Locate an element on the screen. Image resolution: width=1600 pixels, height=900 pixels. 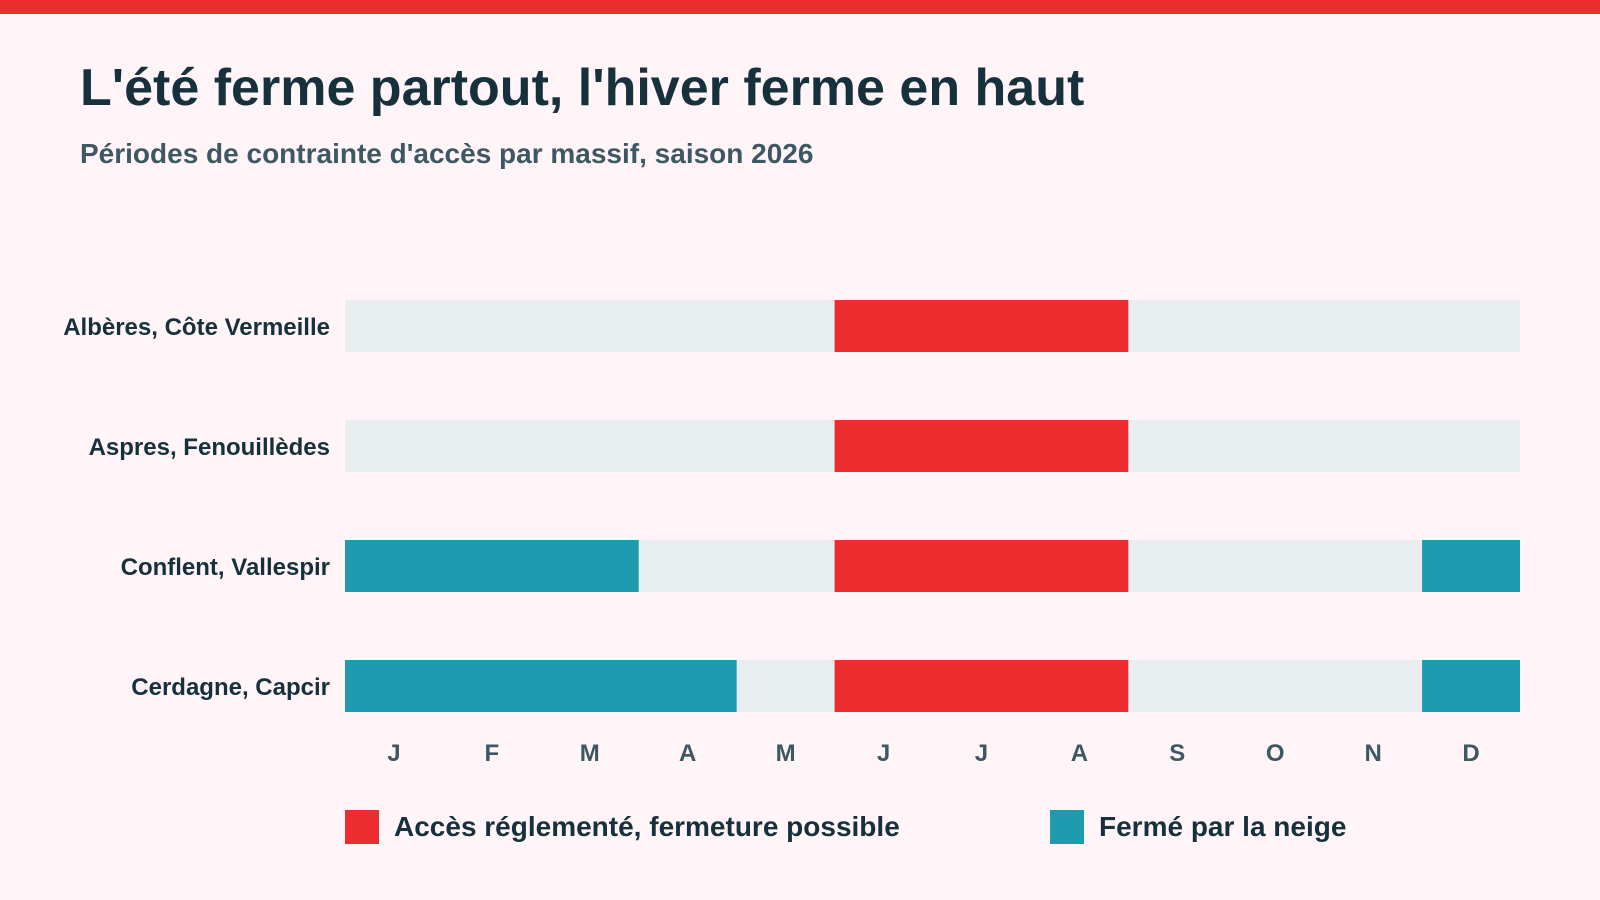
row-label: Conflent, Vallespir is located at coordinates (225, 567).